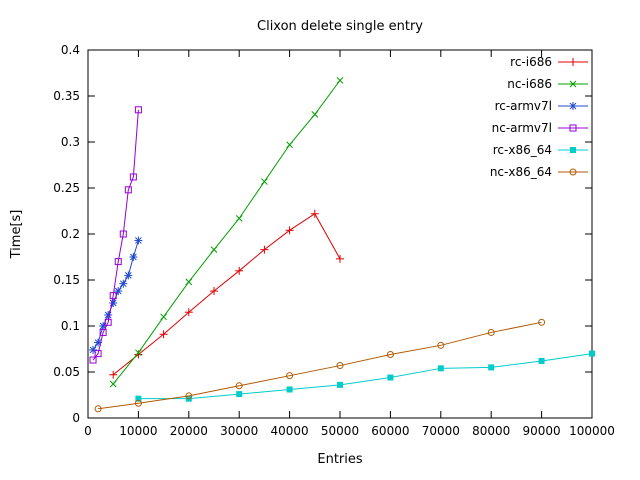 The image size is (640, 480). What do you see at coordinates (390, 431) in the screenshot?
I see `x-tick-label: 60000` at bounding box center [390, 431].